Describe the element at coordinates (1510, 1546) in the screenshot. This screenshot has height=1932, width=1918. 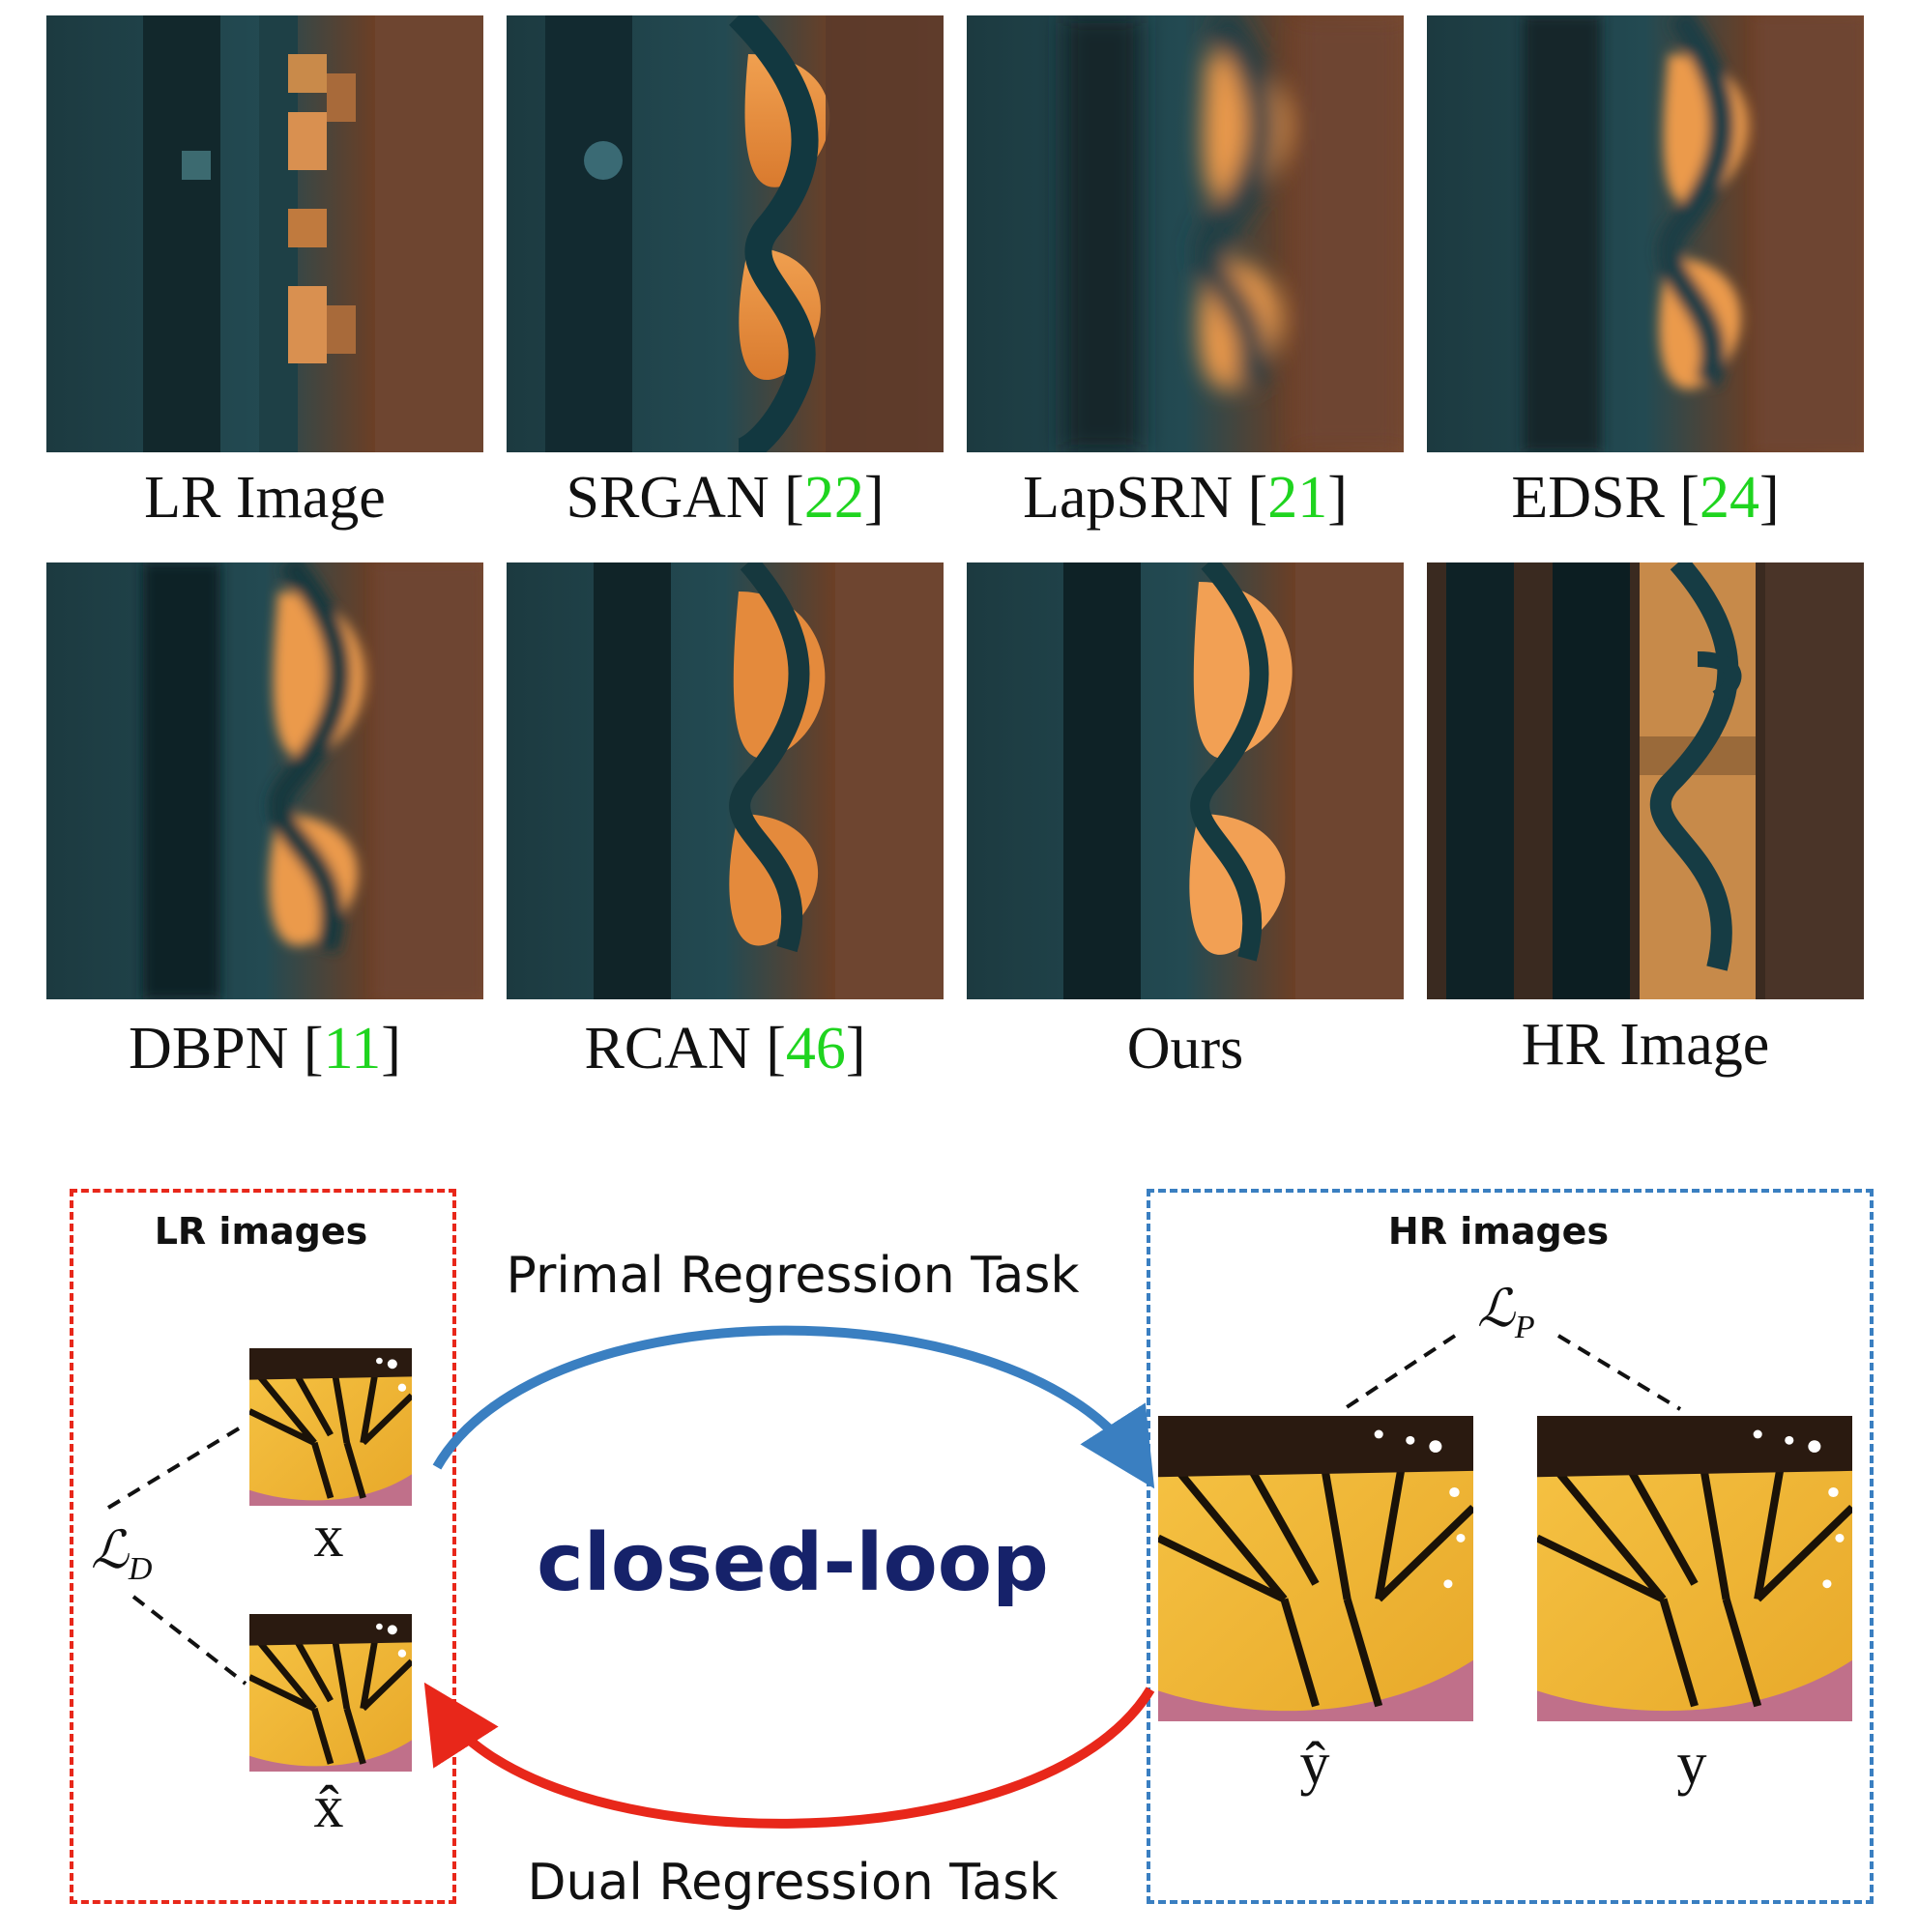
I see `hr-images-box` at that location.